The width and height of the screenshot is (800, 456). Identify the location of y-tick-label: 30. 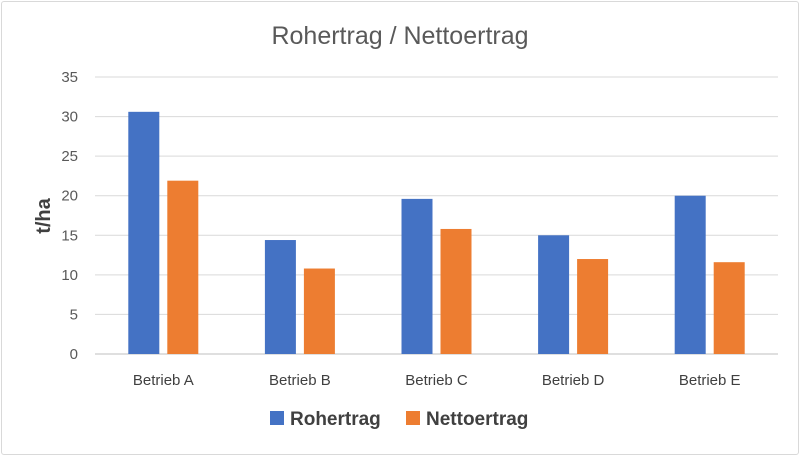
(69, 117).